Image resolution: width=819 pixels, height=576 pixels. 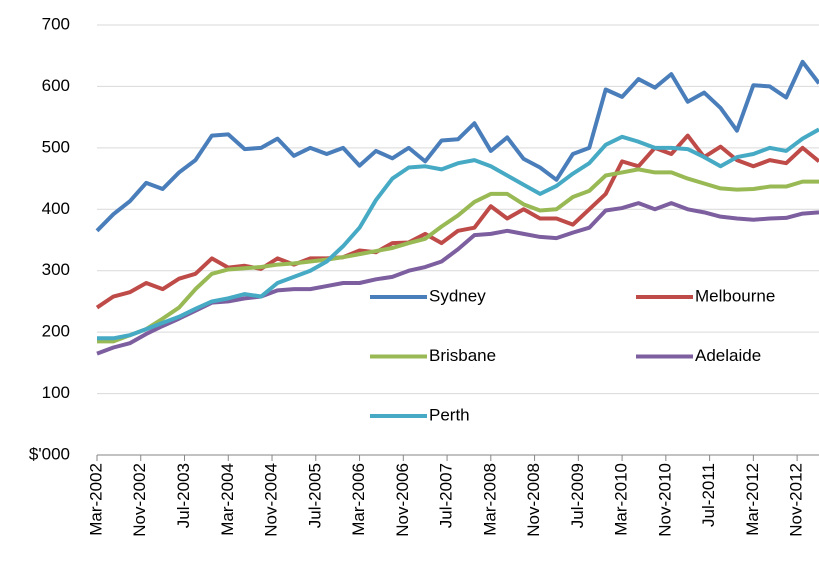 What do you see at coordinates (533, 500) in the screenshot?
I see `x-tick-label: Nov-2008` at bounding box center [533, 500].